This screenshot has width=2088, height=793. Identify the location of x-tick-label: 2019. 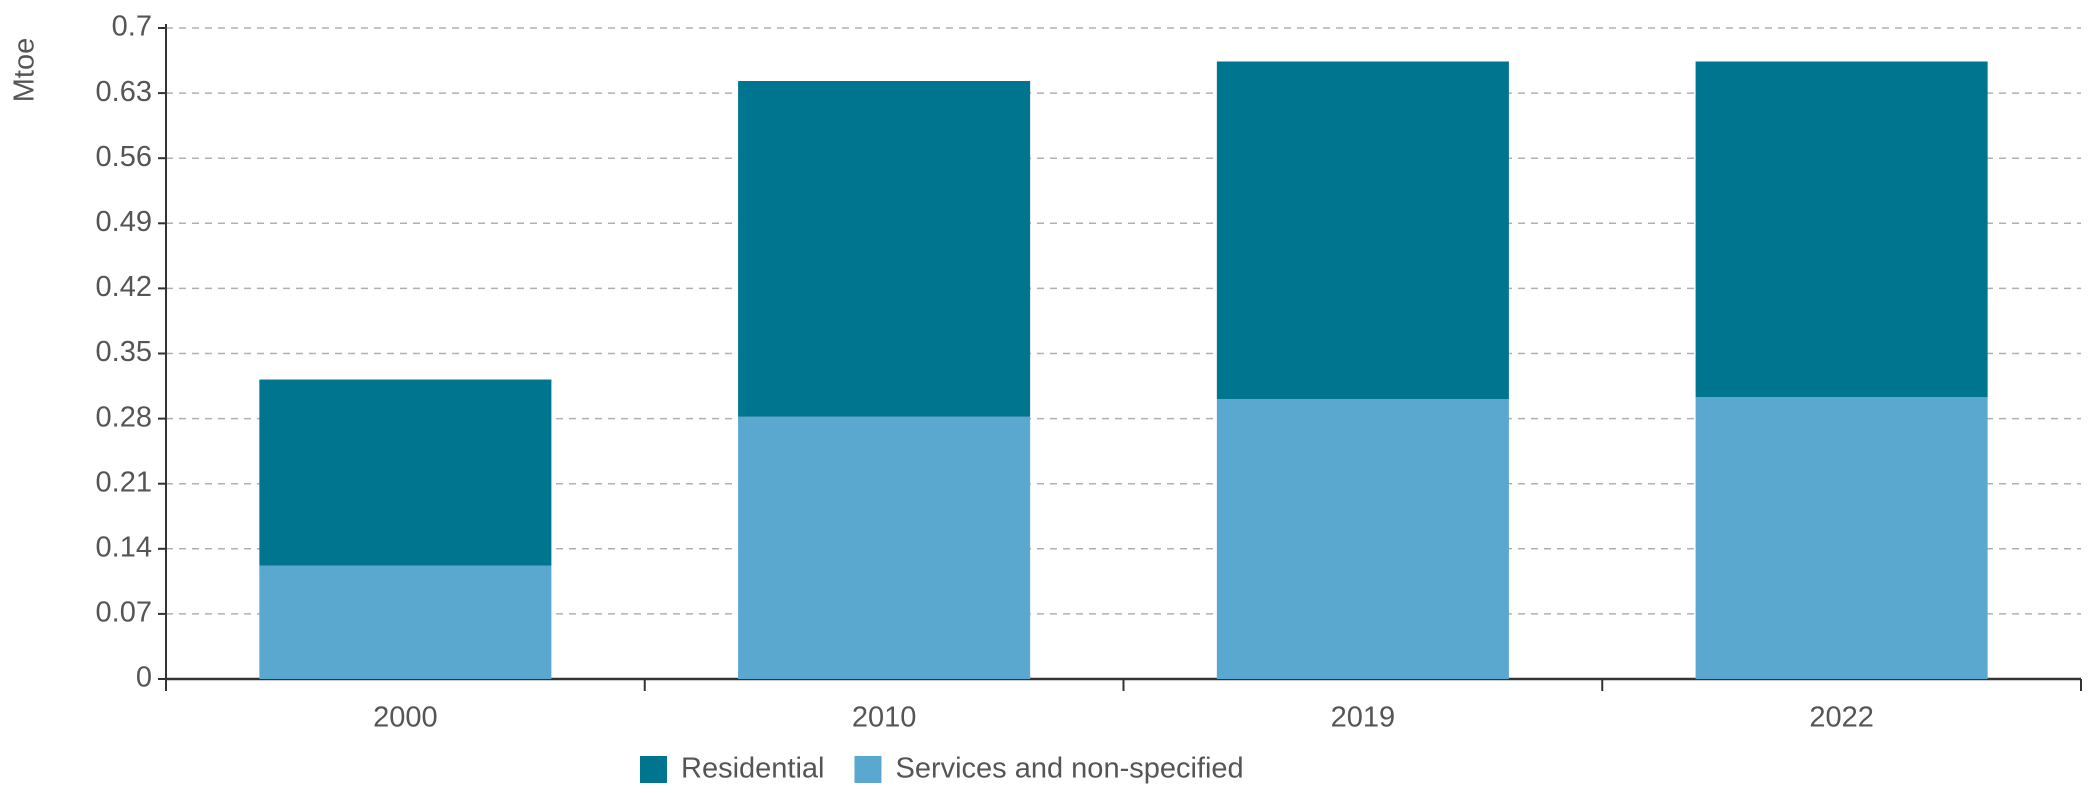
(1363, 718).